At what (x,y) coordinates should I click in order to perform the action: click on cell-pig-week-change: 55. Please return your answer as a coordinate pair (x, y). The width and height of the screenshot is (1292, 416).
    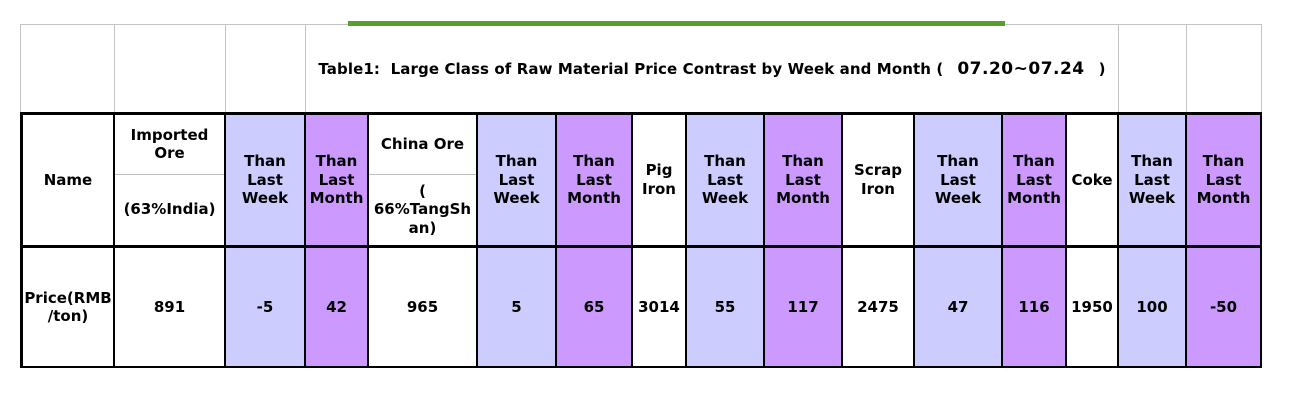
    Looking at the image, I should click on (726, 308).